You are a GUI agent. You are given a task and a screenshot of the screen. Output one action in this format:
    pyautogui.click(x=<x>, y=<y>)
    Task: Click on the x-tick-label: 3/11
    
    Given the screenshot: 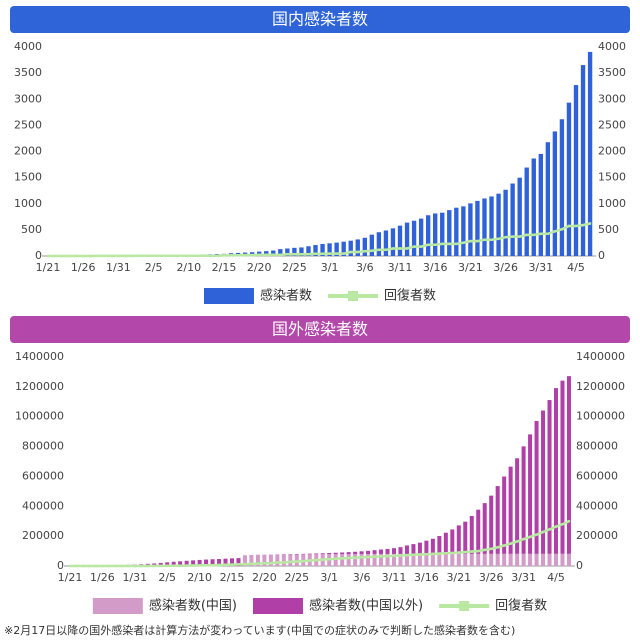 What is the action you would take?
    pyautogui.click(x=400, y=267)
    